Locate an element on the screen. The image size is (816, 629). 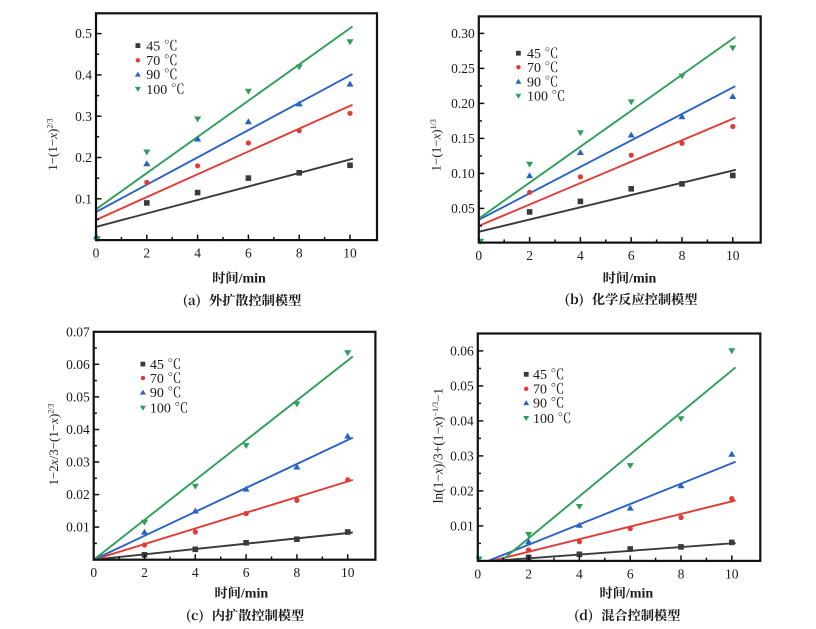
svg-text: 0.20 is located at coordinates (463, 103).